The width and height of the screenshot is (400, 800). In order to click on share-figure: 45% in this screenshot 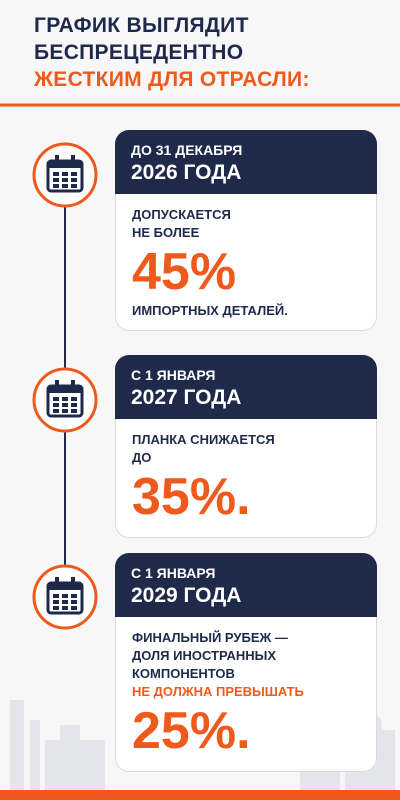, I will do `click(184, 272)`.